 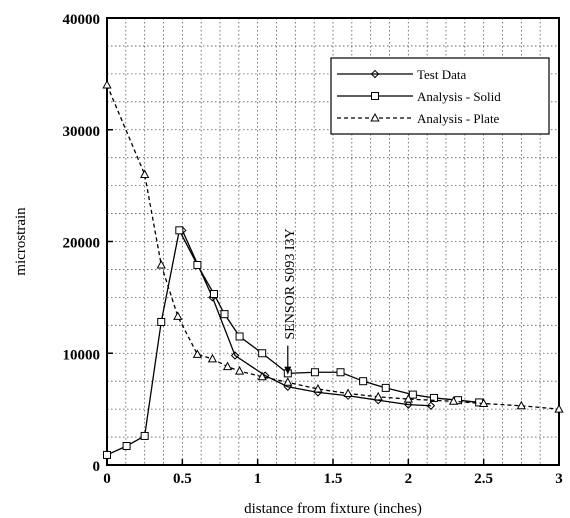 I want to click on legend-label: Test Data, so click(x=441, y=74).